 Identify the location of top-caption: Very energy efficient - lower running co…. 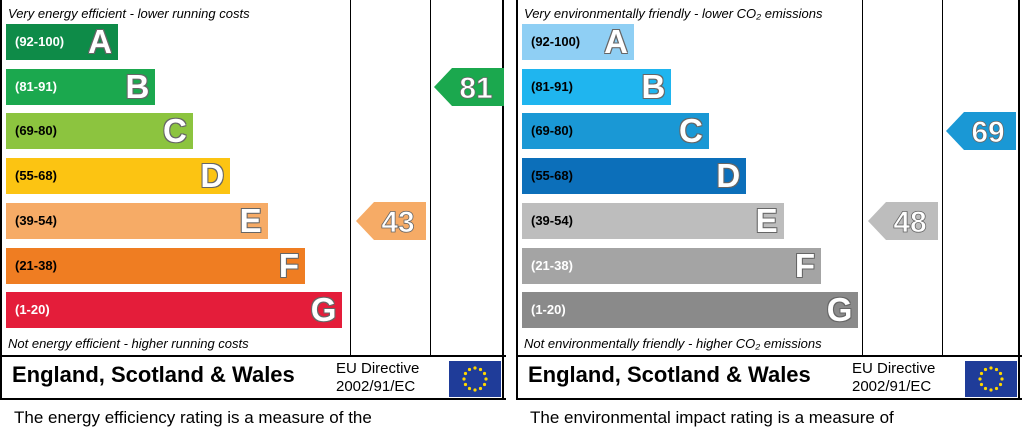
(129, 13).